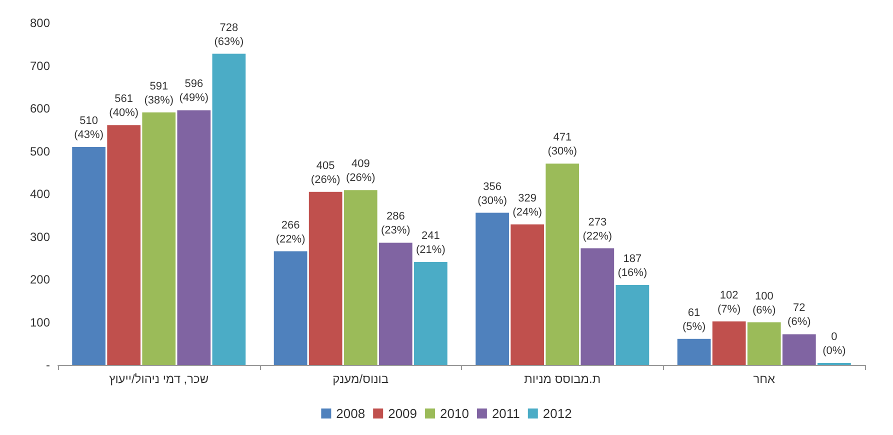 The height and width of the screenshot is (435, 893). What do you see at coordinates (291, 232) in the screenshot?
I see `data-label: 266 (22%)` at bounding box center [291, 232].